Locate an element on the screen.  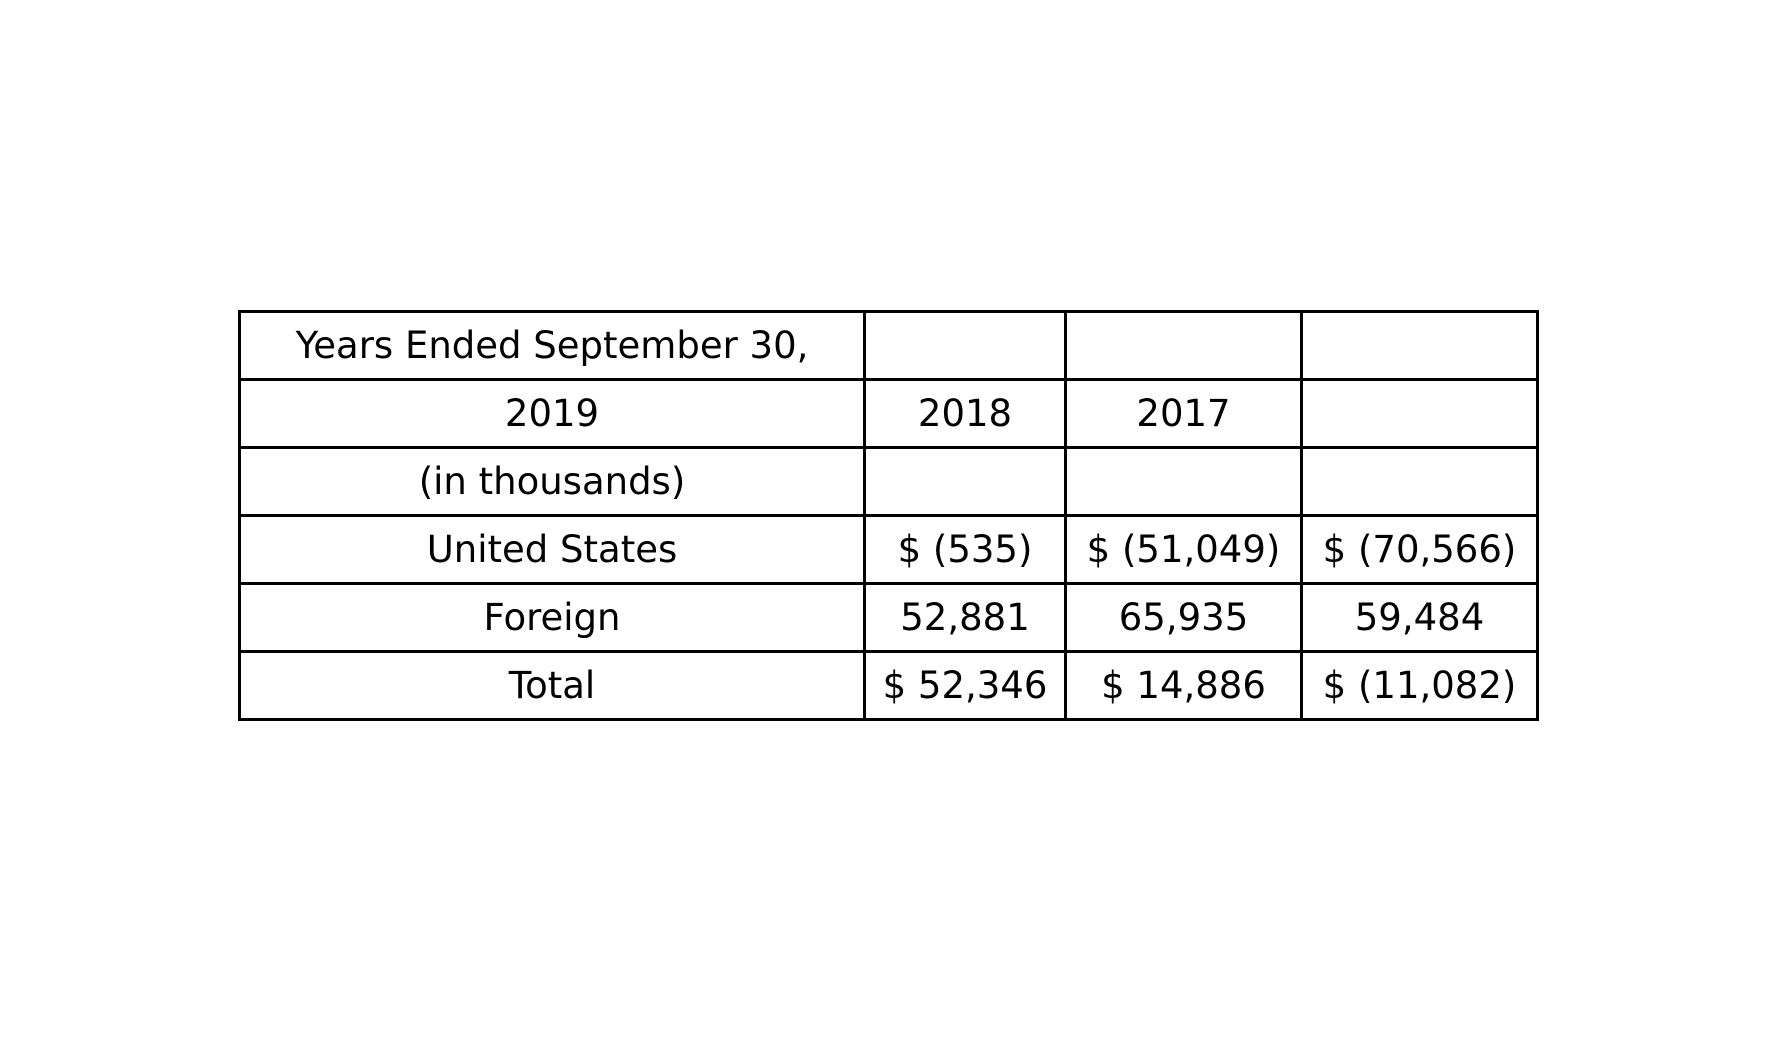
table-row: Foreign 52,881 65,935 59,484 is located at coordinates (888, 617).